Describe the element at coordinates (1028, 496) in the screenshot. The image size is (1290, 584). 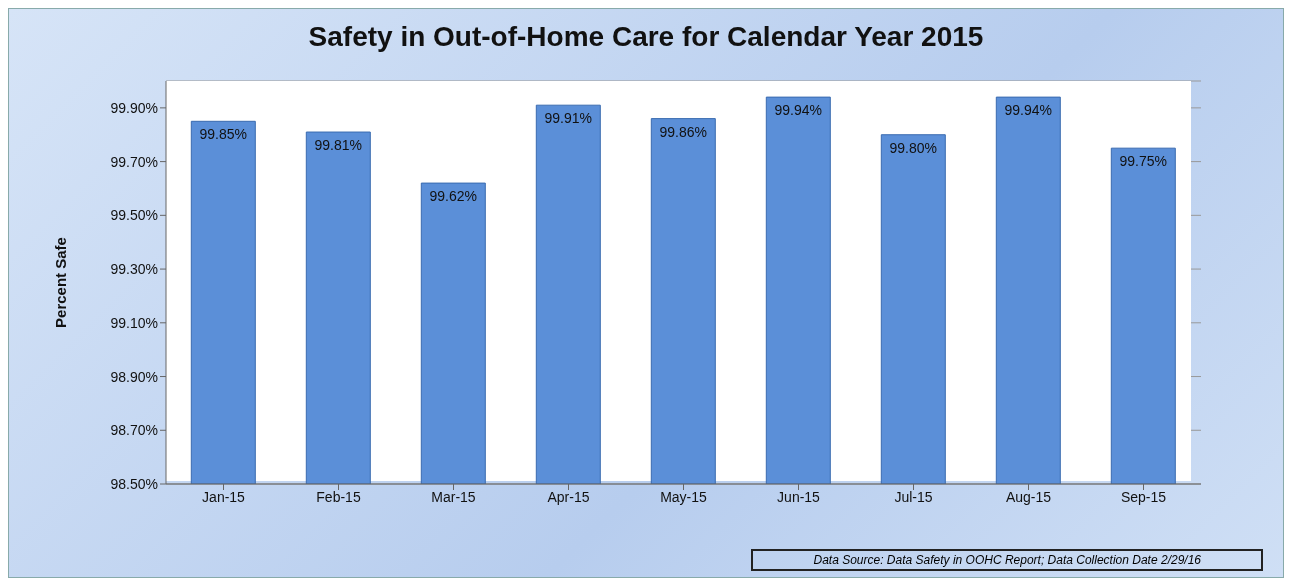
I see `x-tick-label: Aug-15` at that location.